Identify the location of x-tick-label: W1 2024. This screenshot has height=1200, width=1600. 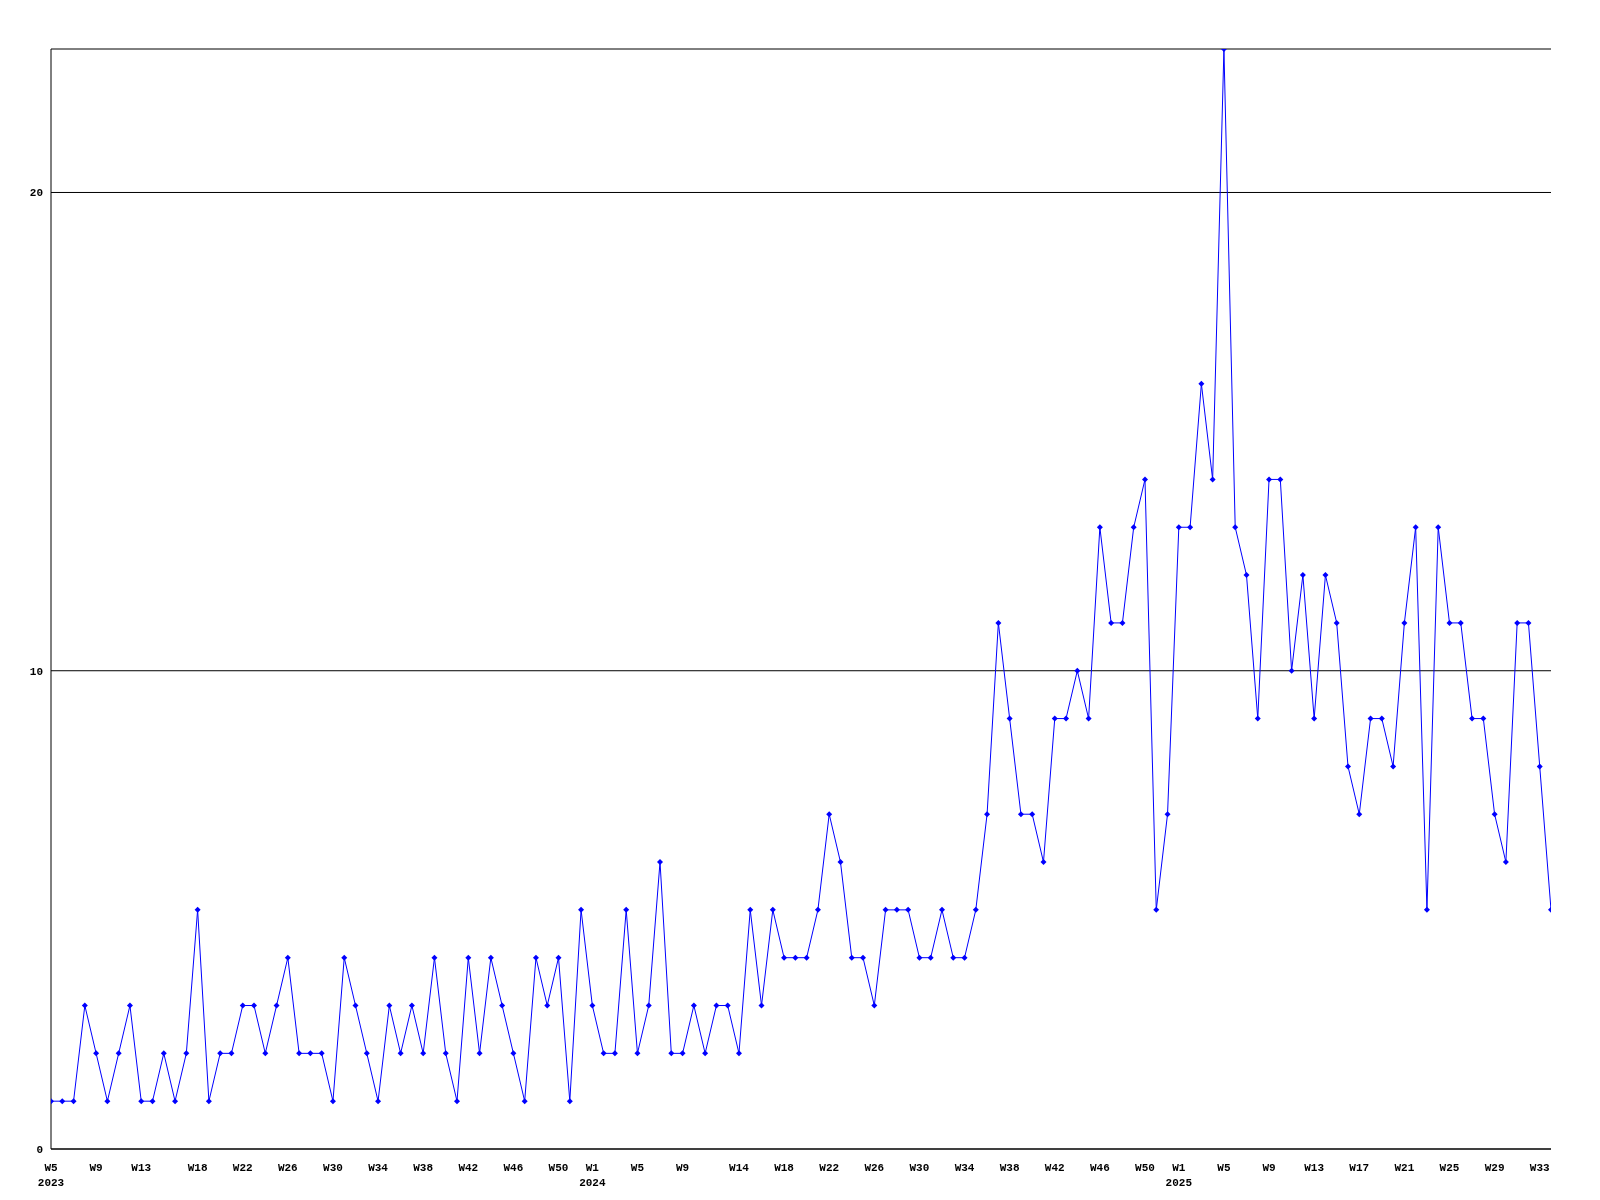
(592, 1175).